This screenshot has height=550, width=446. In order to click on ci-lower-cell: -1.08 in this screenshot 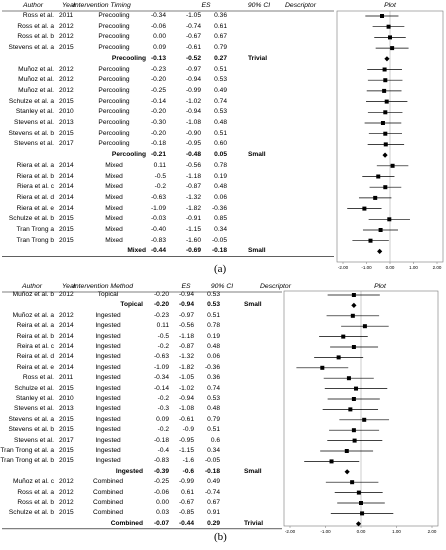, I will do `click(186, 409)`.